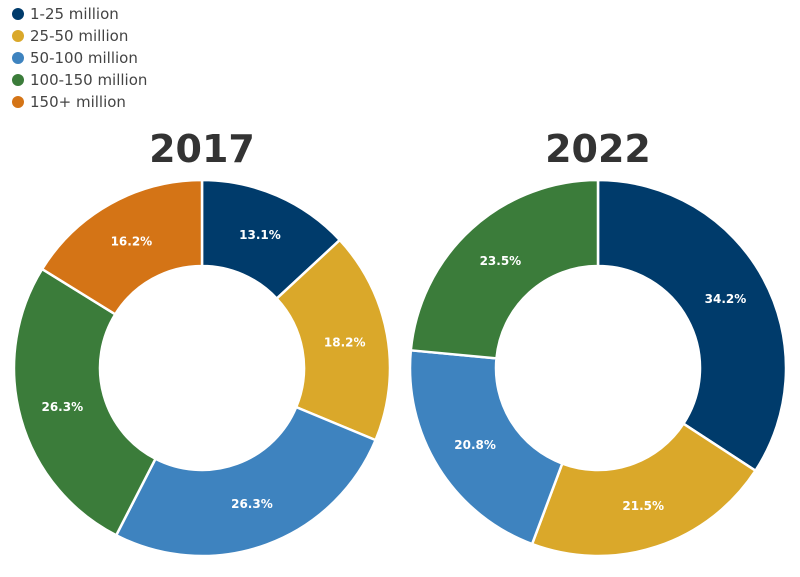 The image size is (800, 577). What do you see at coordinates (132, 241) in the screenshot?
I see `slice-label-2017-150-plus-million: 16.2%` at bounding box center [132, 241].